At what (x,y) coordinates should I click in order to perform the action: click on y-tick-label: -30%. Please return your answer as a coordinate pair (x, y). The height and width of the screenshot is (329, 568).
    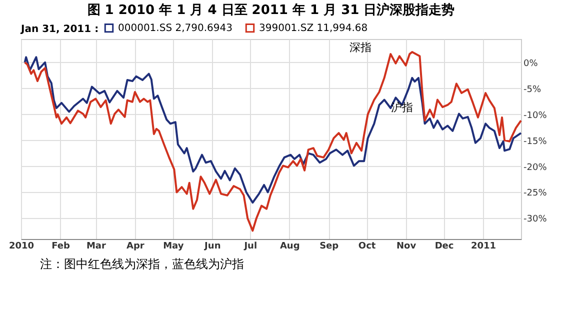
    Looking at the image, I should click on (536, 219).